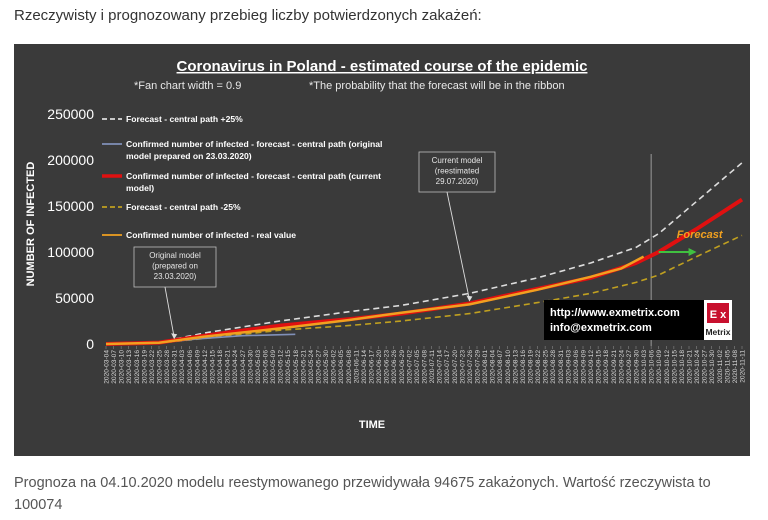  I want to click on x-tick-label: 2020-09-09, so click(584, 367).